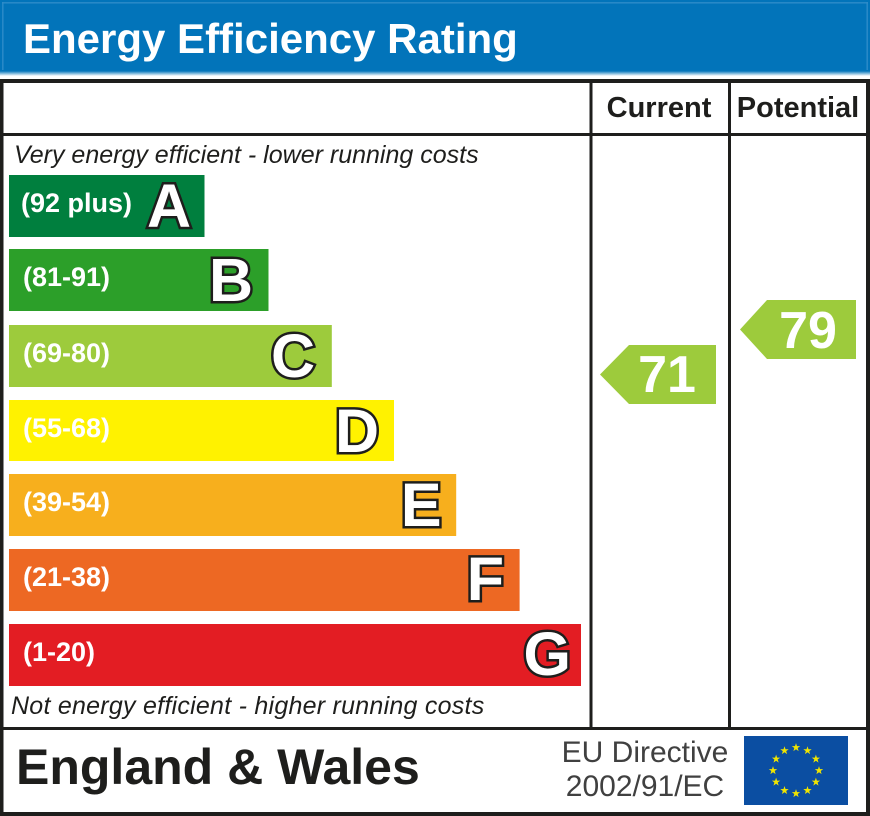 This screenshot has width=870, height=816. Describe the element at coordinates (293, 356) in the screenshot. I see `svg-text: C` at that location.